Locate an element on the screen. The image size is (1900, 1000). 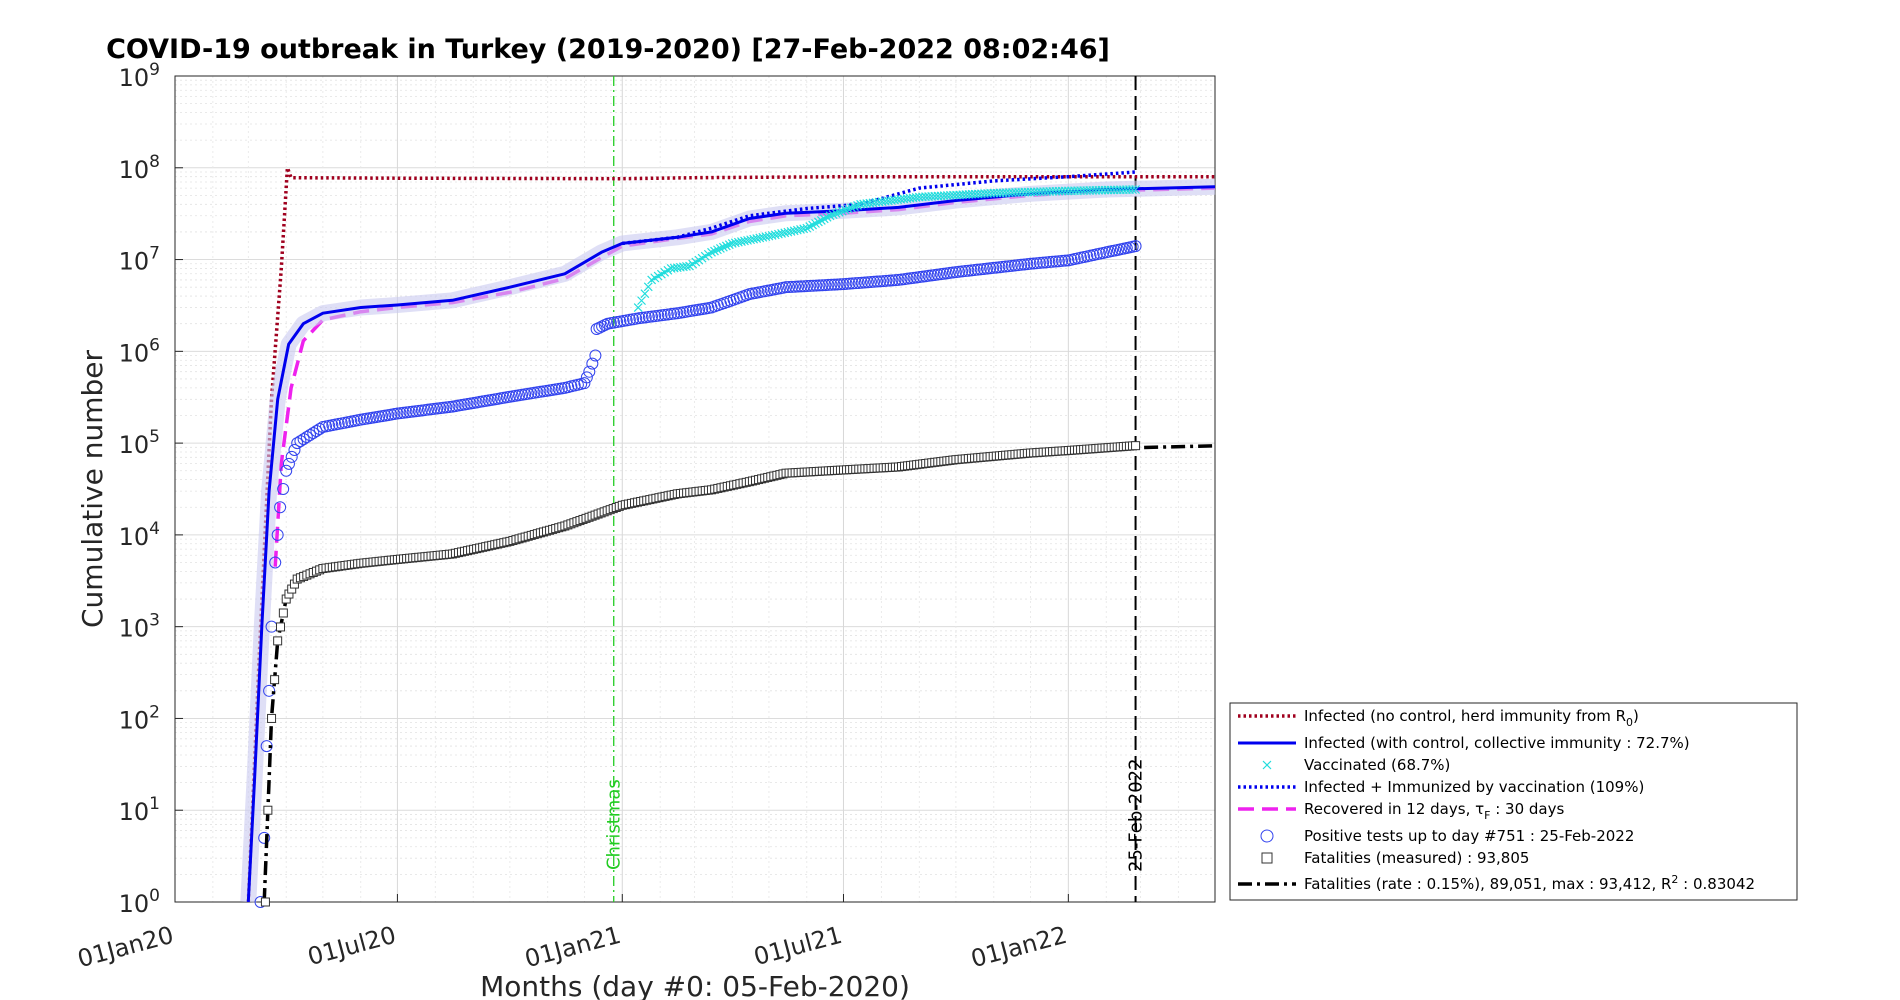
legend-label: Fatalities (measured) : 93,805 is located at coordinates (1416, 858).